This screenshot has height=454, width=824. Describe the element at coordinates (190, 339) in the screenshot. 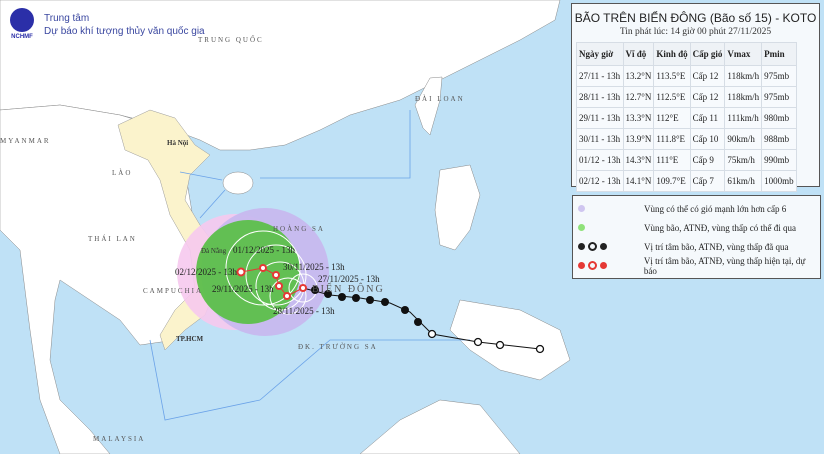

I see `label-hcm: TP.HCM` at that location.